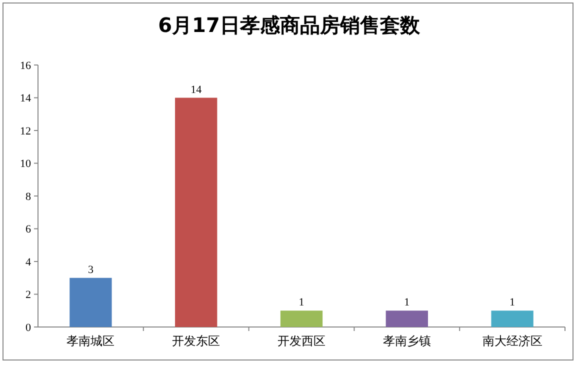  I want to click on data-label: 14, so click(196, 90).